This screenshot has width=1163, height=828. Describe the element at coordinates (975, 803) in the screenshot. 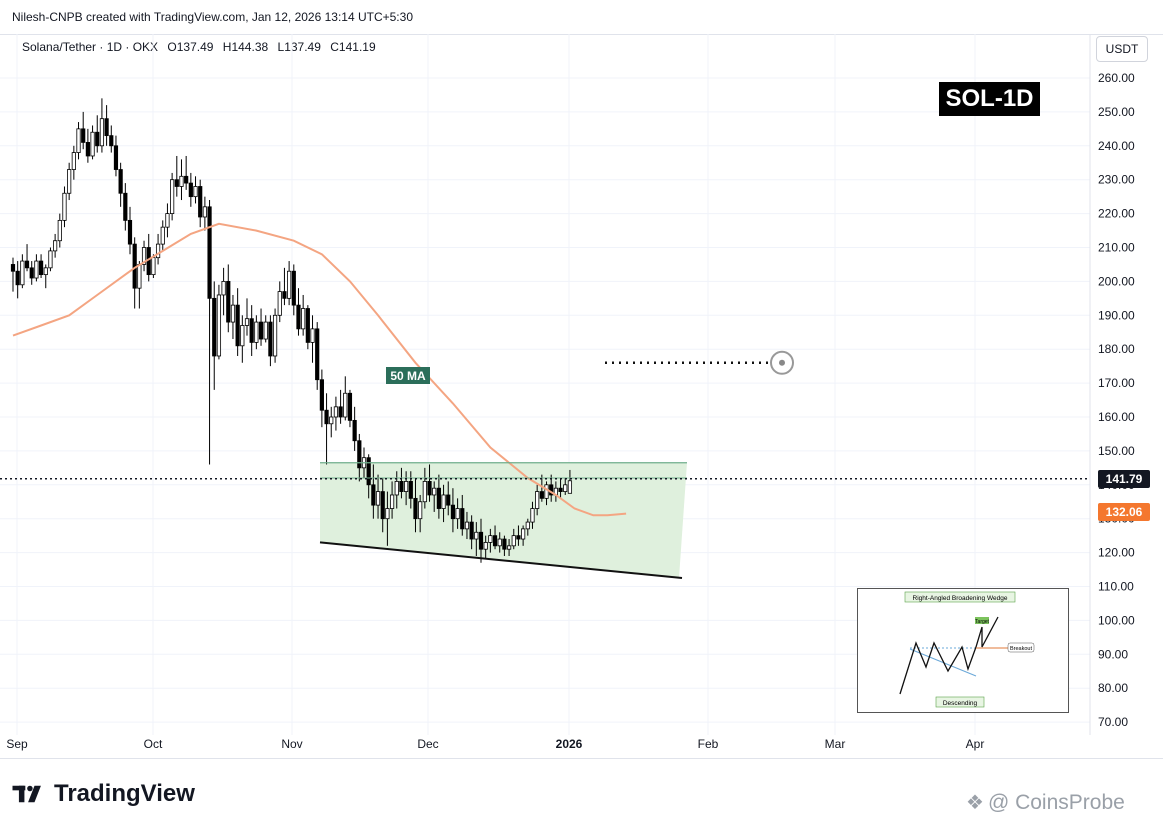

I see `coinsprobe-icon: ❖` at that location.